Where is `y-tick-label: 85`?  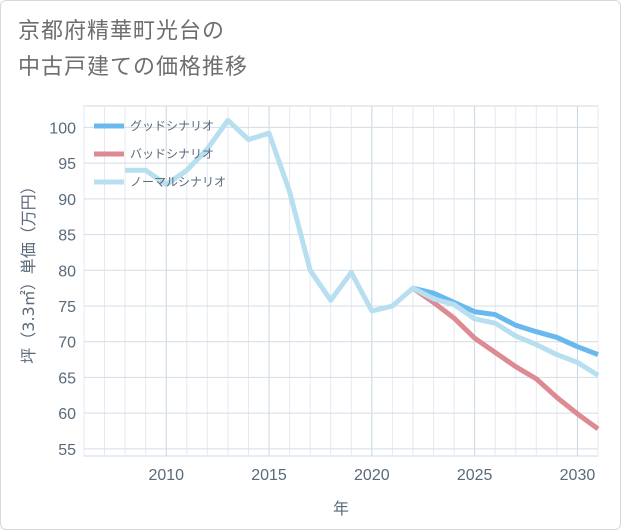
y-tick-label: 85 is located at coordinates (67, 236).